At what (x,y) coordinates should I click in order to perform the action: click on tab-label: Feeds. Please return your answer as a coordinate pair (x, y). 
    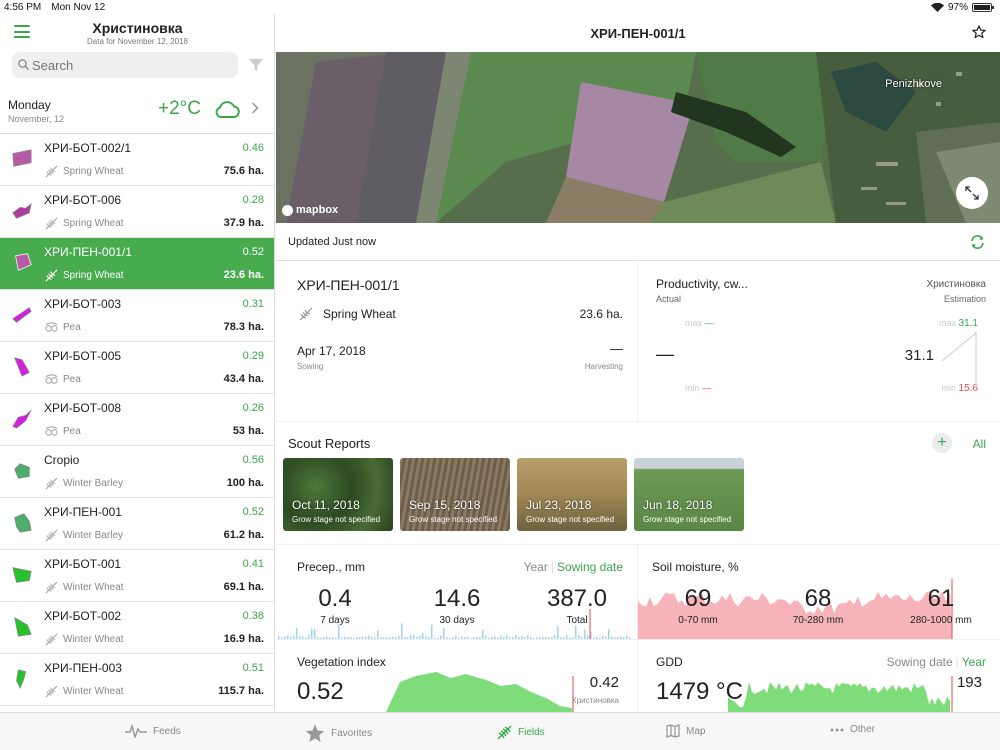
    Looking at the image, I should click on (167, 731).